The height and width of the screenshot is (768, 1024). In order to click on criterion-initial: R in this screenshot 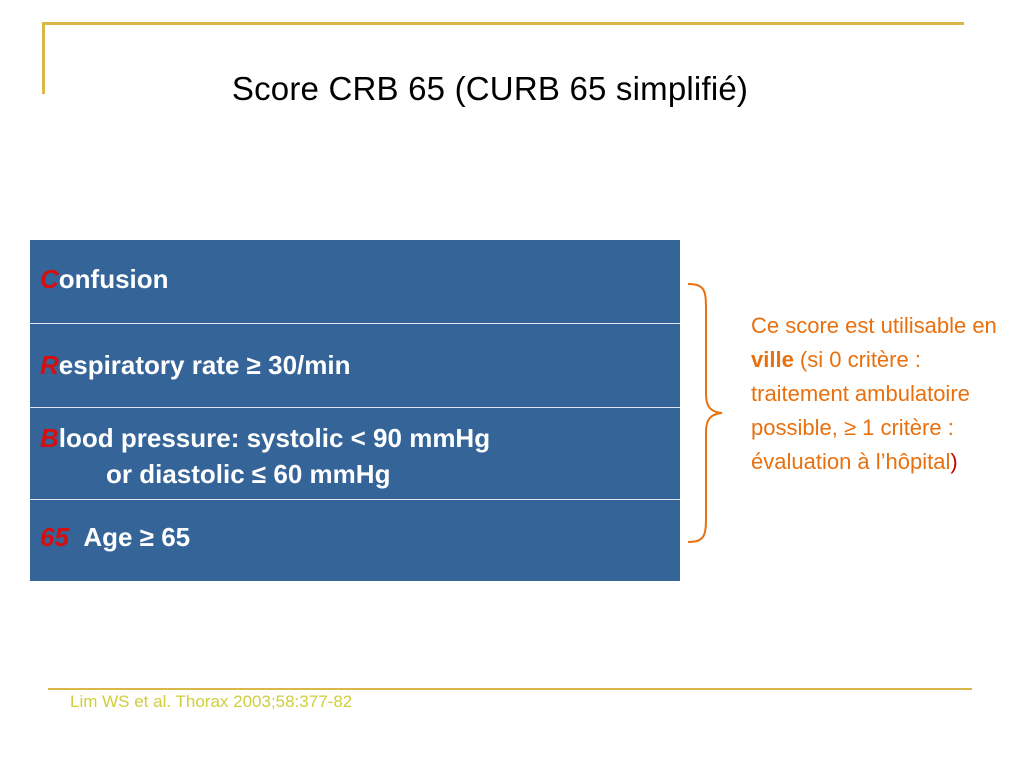, I will do `click(49, 365)`.